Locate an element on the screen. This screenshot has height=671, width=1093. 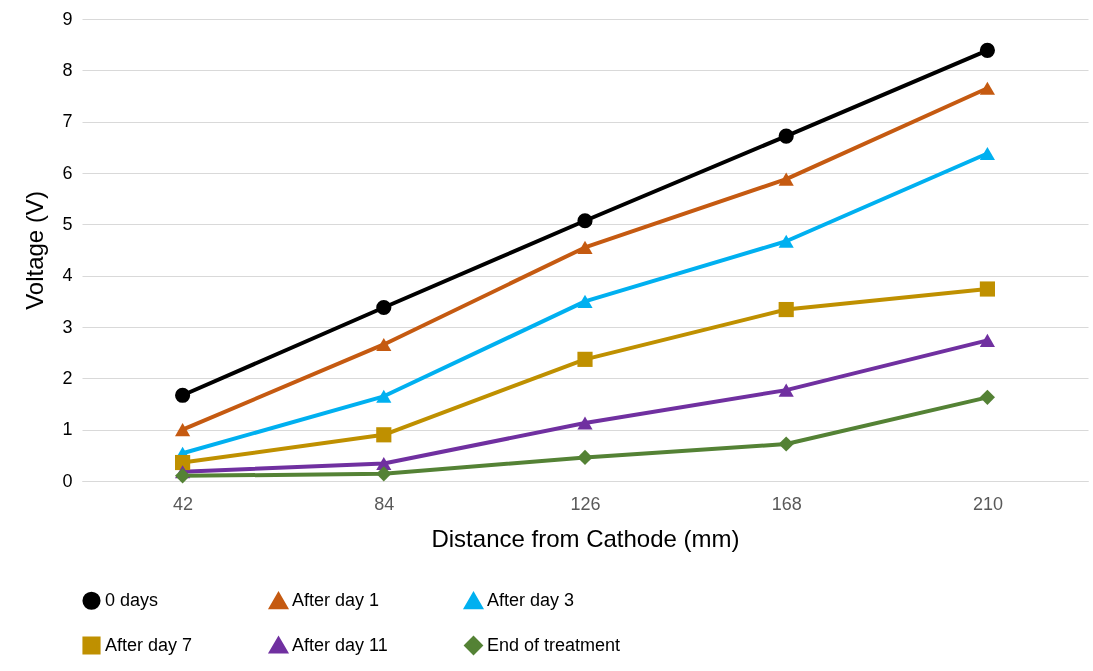
y-axis-title: Voltage (V) is located at coordinates (35, 250).